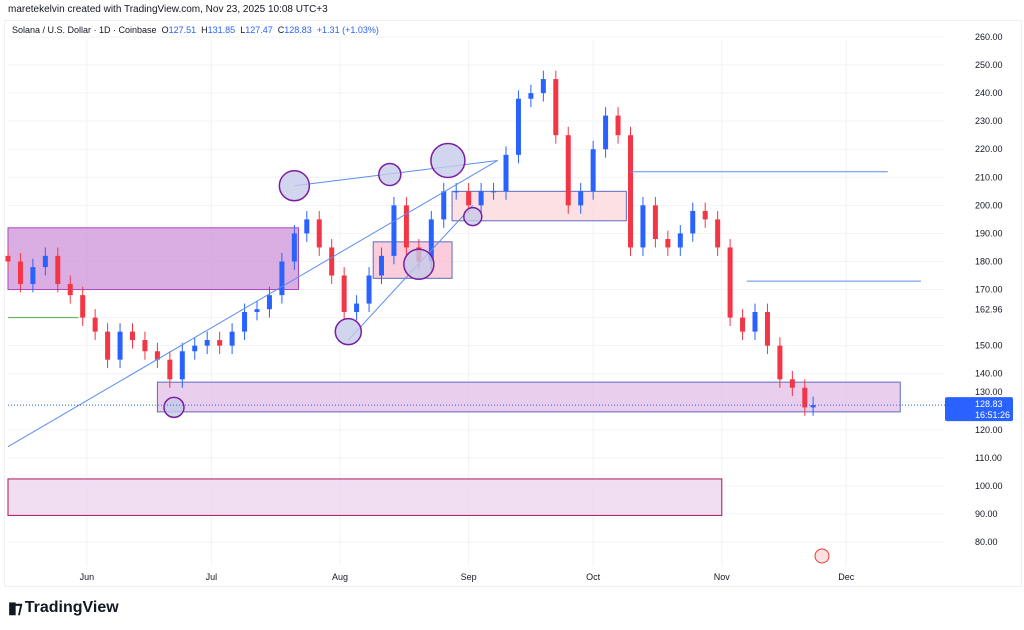 The image size is (1024, 630). I want to click on y-tick-label: 240.00, so click(989, 93).